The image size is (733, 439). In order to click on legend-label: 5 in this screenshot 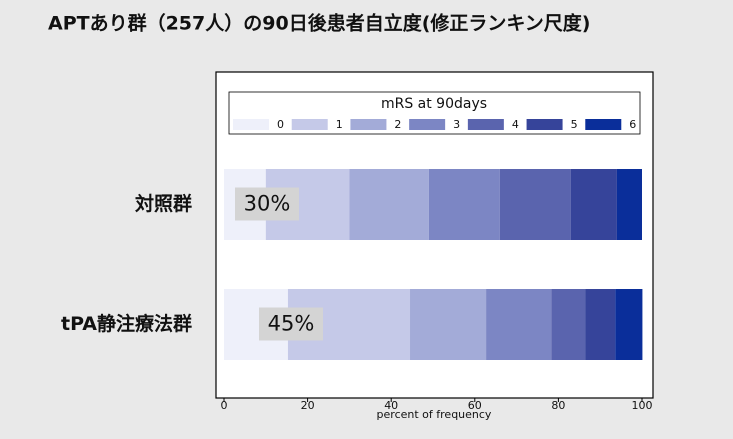, I will do `click(574, 124)`.